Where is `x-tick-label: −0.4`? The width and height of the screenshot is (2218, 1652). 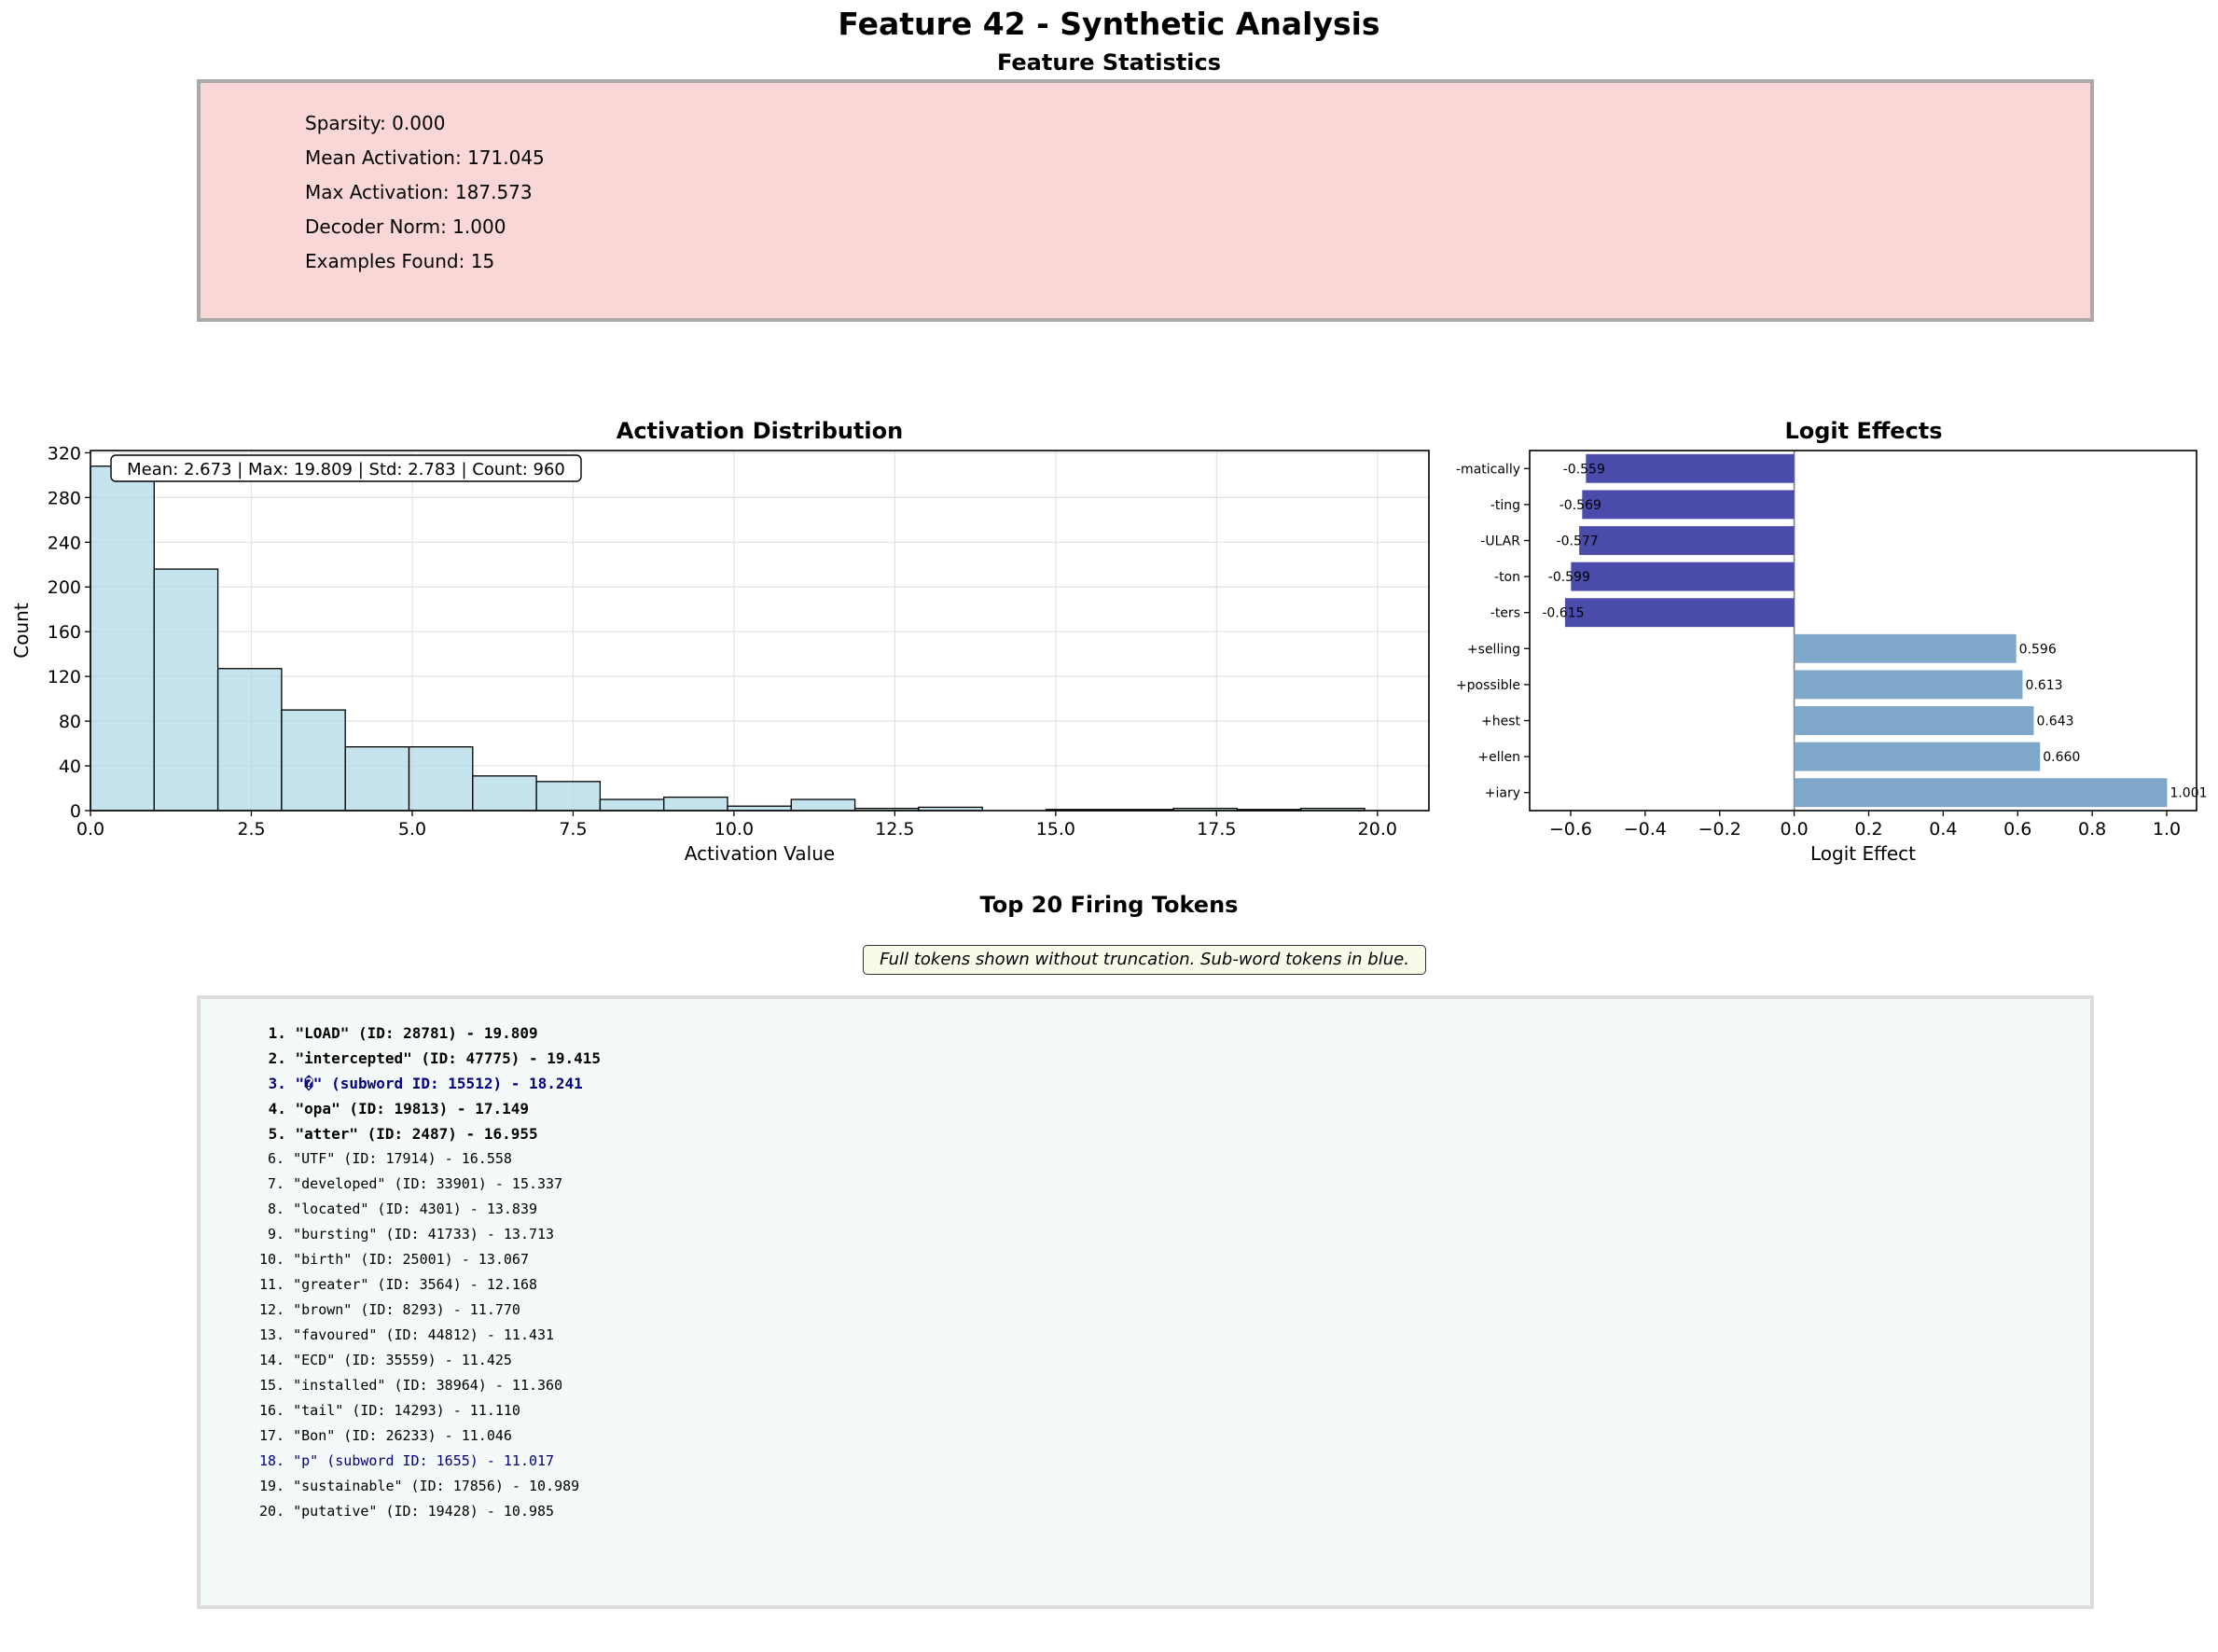
x-tick-label: −0.4 is located at coordinates (1646, 830).